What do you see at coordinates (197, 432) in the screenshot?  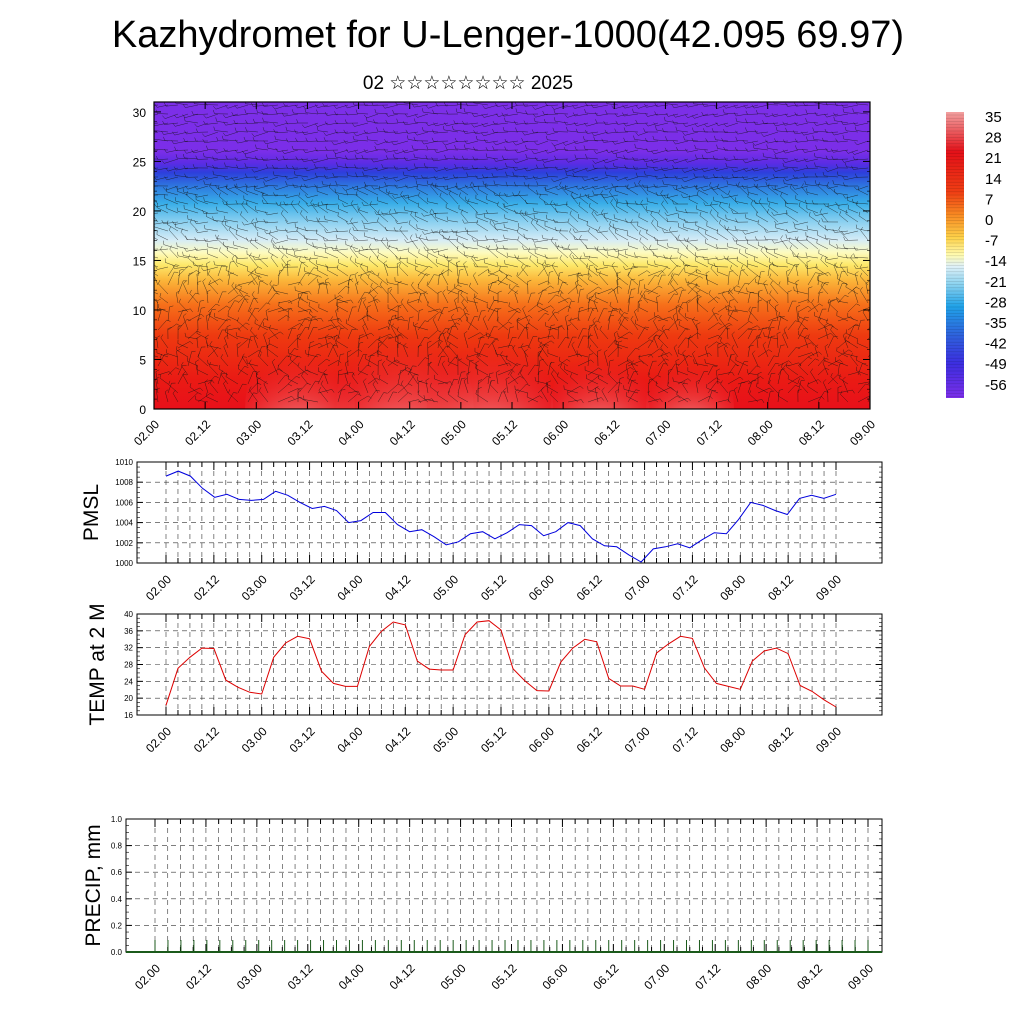 I see `x-tick-label: 02.12` at bounding box center [197, 432].